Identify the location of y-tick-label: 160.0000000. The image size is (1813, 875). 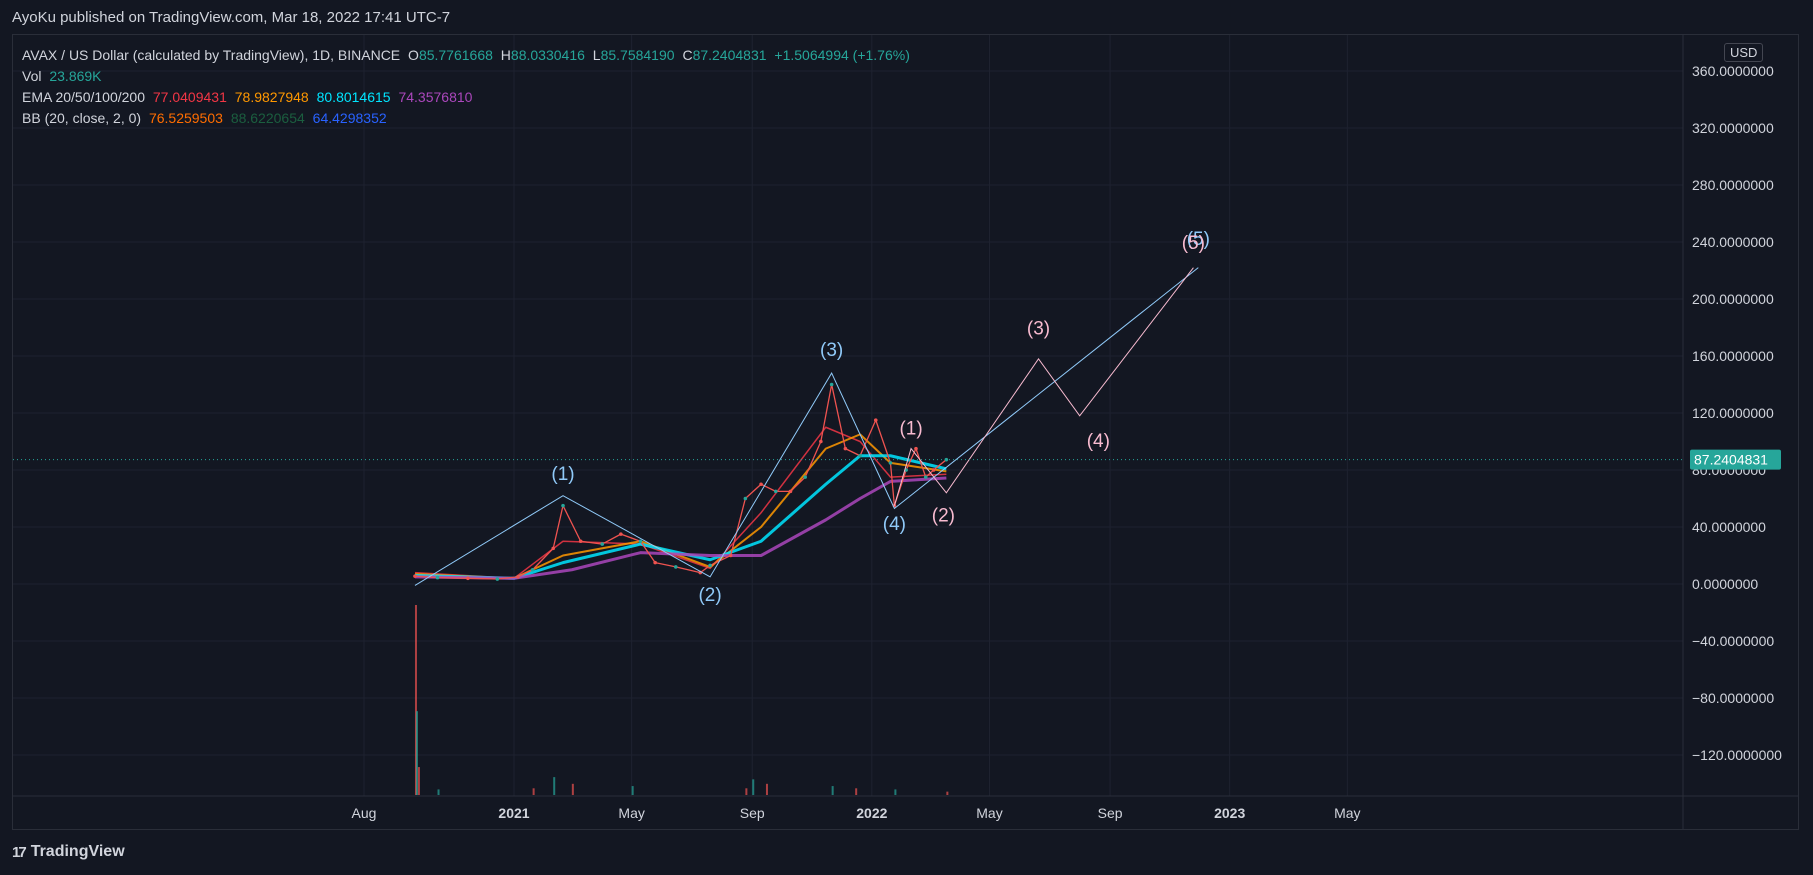
(1733, 356).